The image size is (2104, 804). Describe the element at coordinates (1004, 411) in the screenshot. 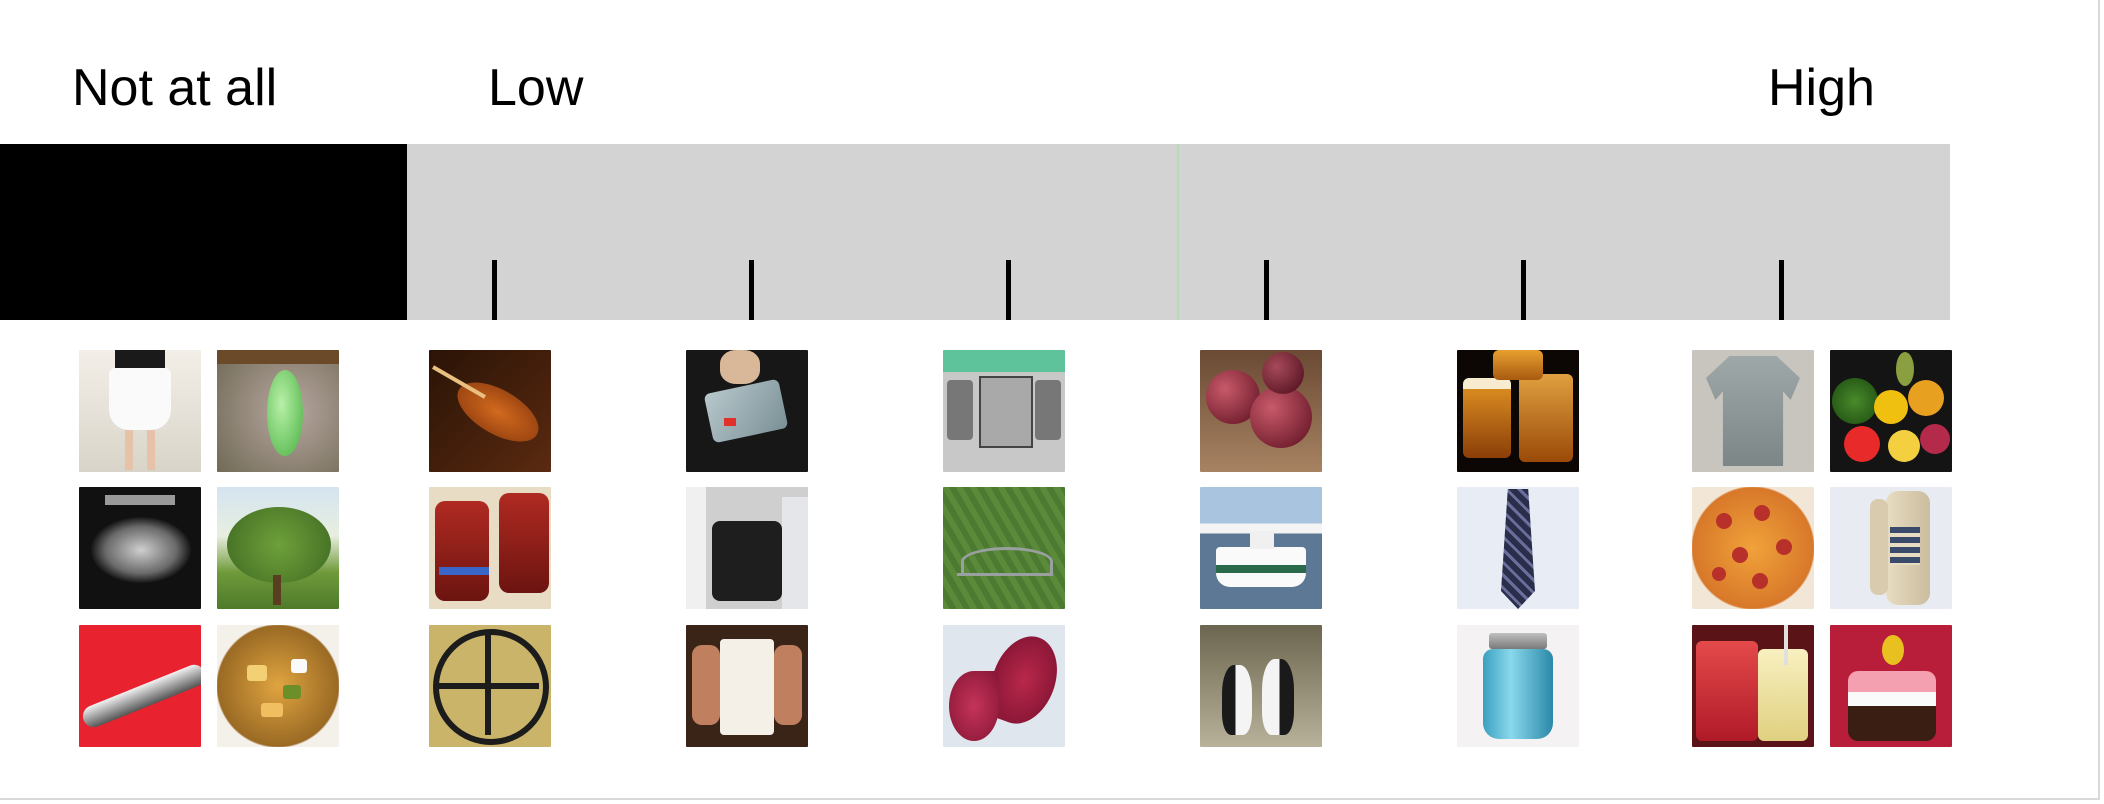

I see `stereo-image` at that location.